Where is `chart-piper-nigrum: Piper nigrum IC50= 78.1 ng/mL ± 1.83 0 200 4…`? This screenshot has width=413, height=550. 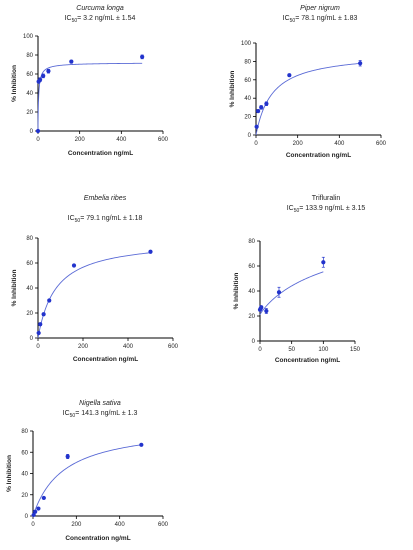 chart-piper-nigrum: Piper nigrum IC50= 78.1 ng/mL ± 1.83 0 200 4… is located at coordinates (308, 82).